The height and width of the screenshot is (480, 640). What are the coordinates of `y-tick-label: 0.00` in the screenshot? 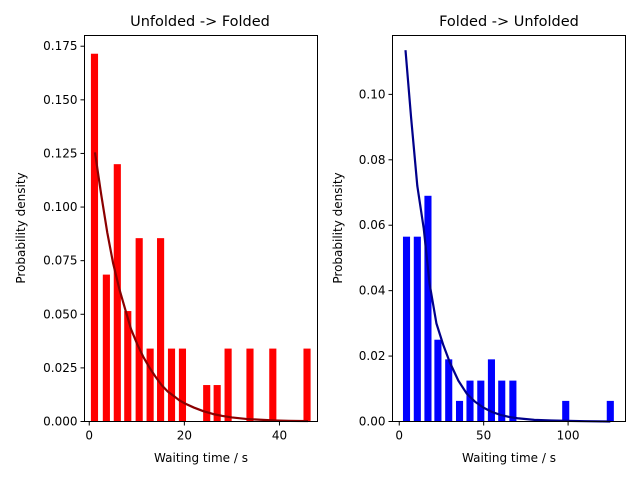 It's located at (372, 422).